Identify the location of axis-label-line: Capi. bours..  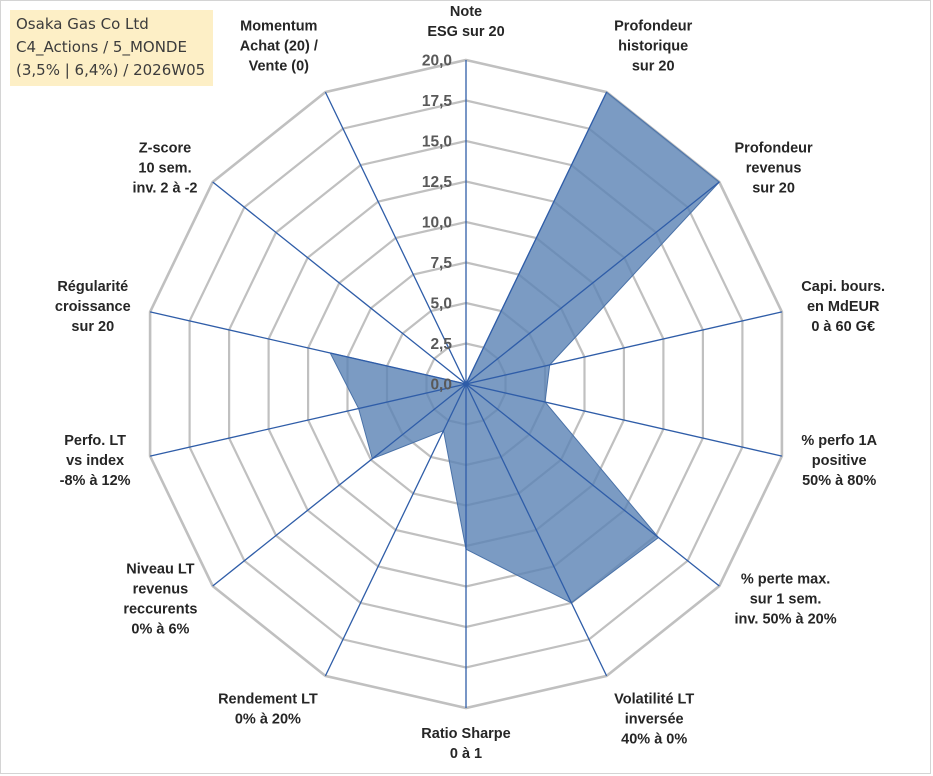
(843, 287).